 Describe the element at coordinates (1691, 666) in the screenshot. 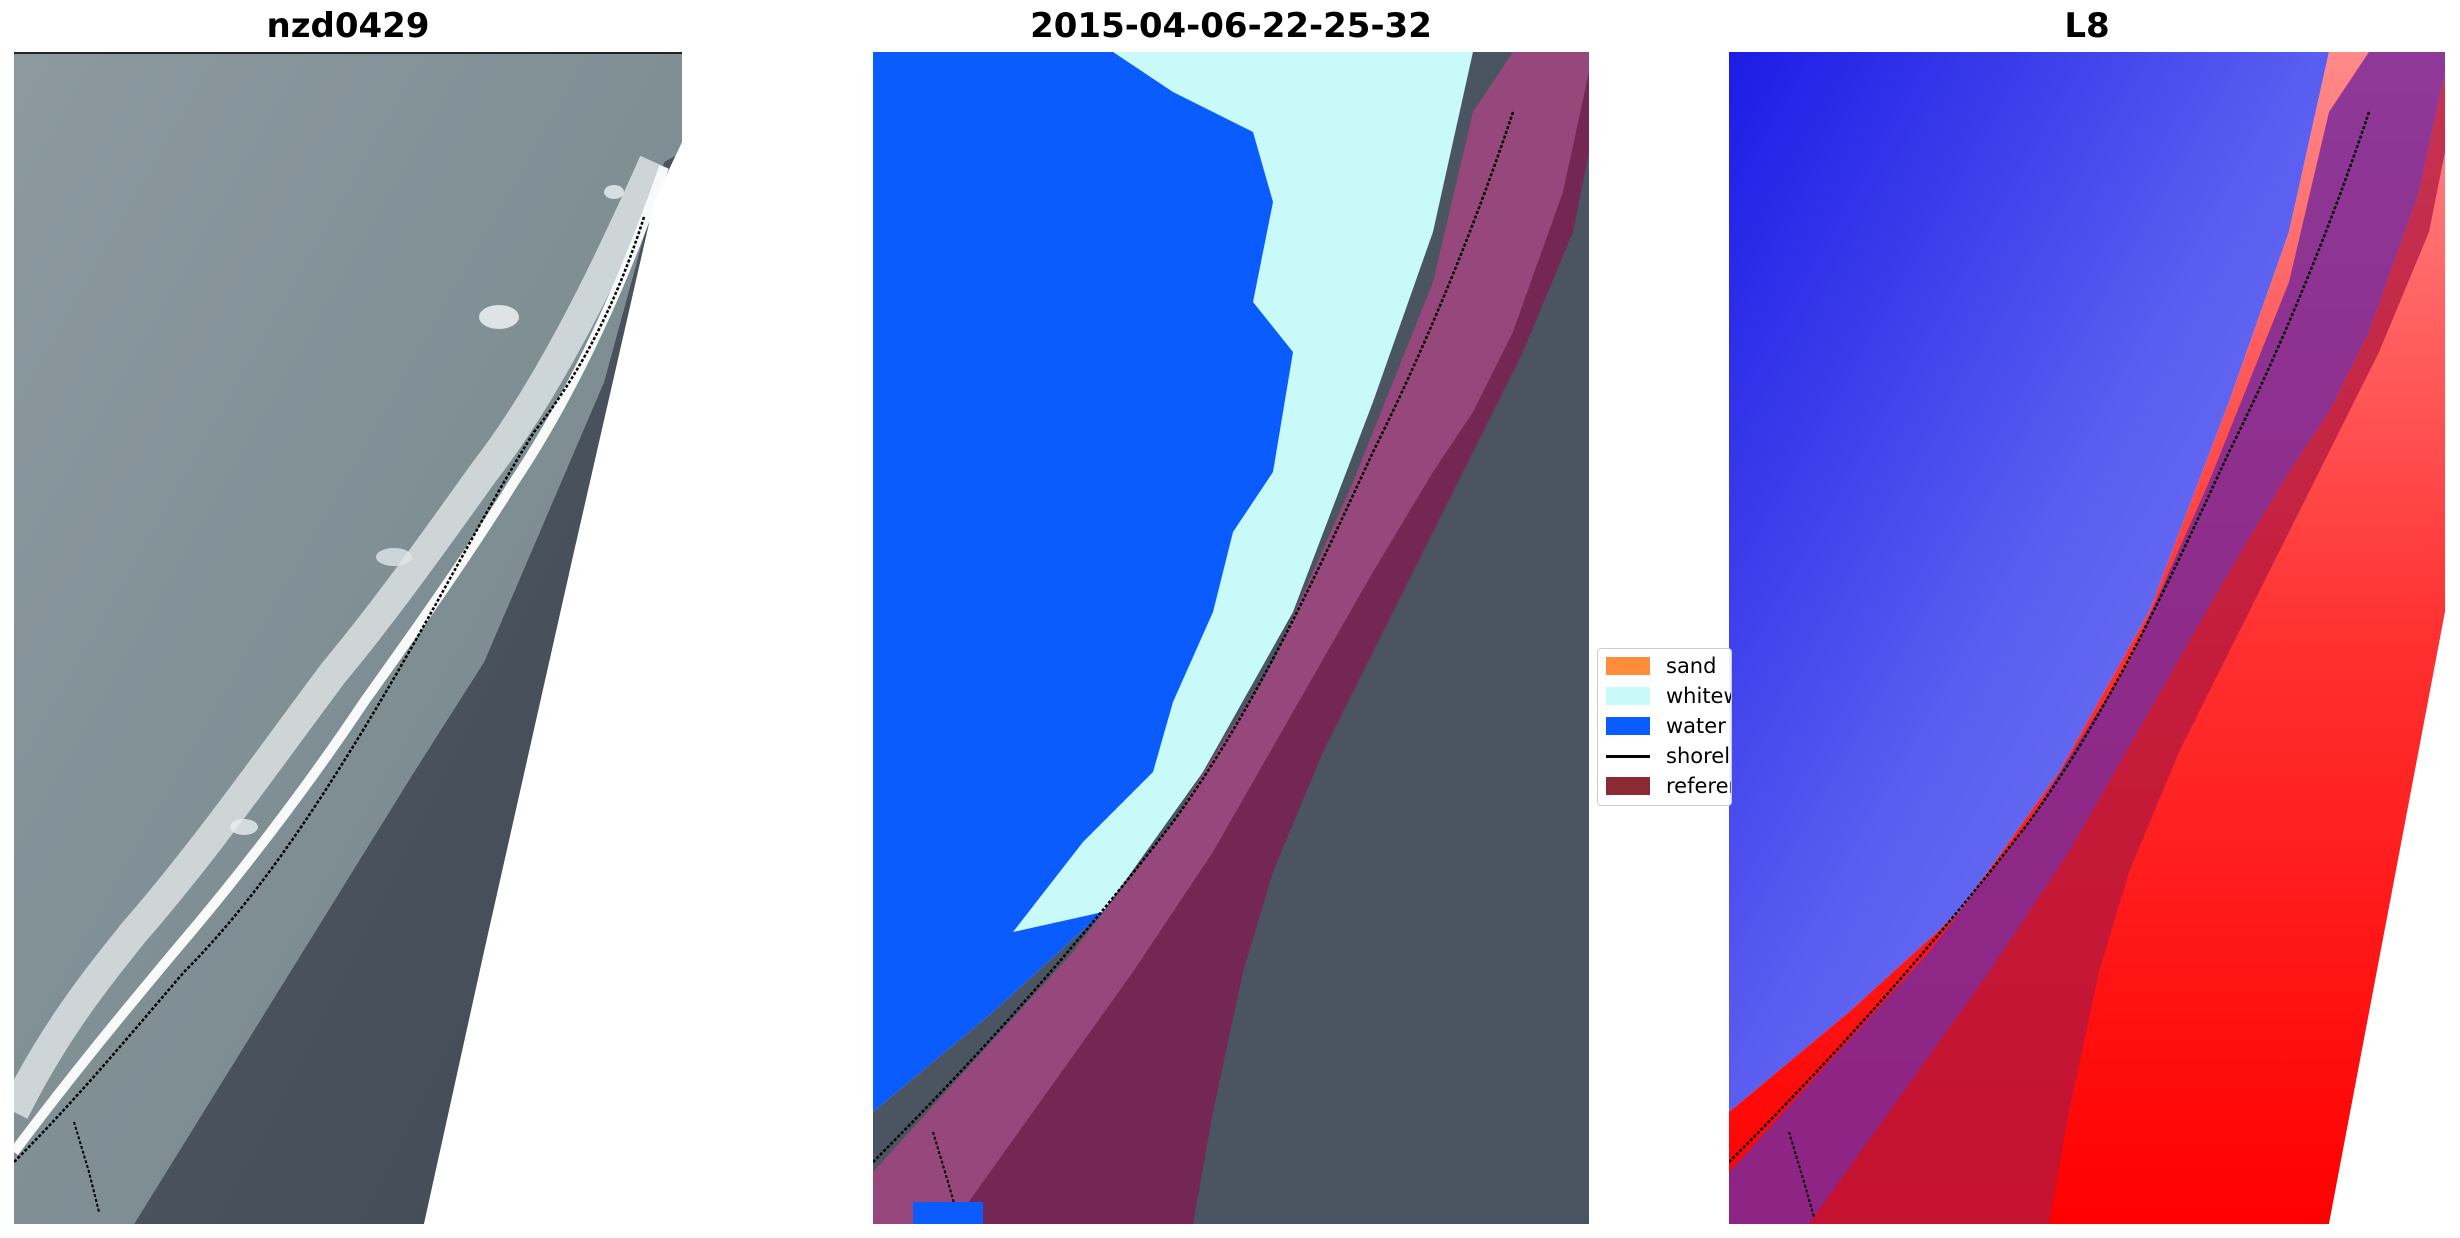

I see `legend-label-sand: sand` at that location.